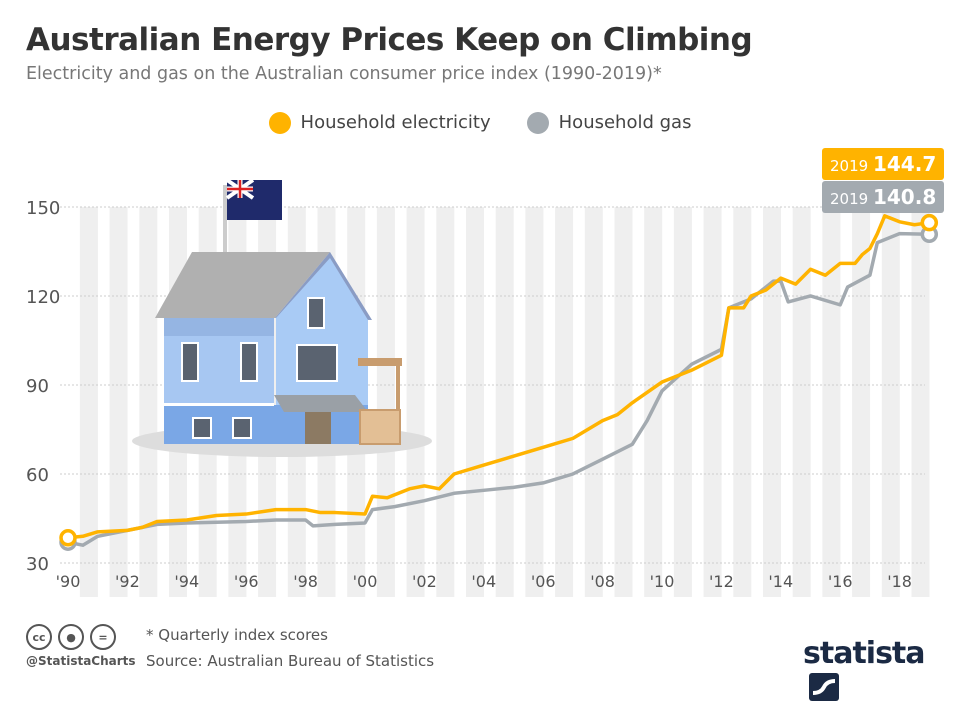 Image resolution: width=960 pixels, height=706 pixels. What do you see at coordinates (883, 197) in the screenshot?
I see `annotation-gas: 2019 140.8` at bounding box center [883, 197].